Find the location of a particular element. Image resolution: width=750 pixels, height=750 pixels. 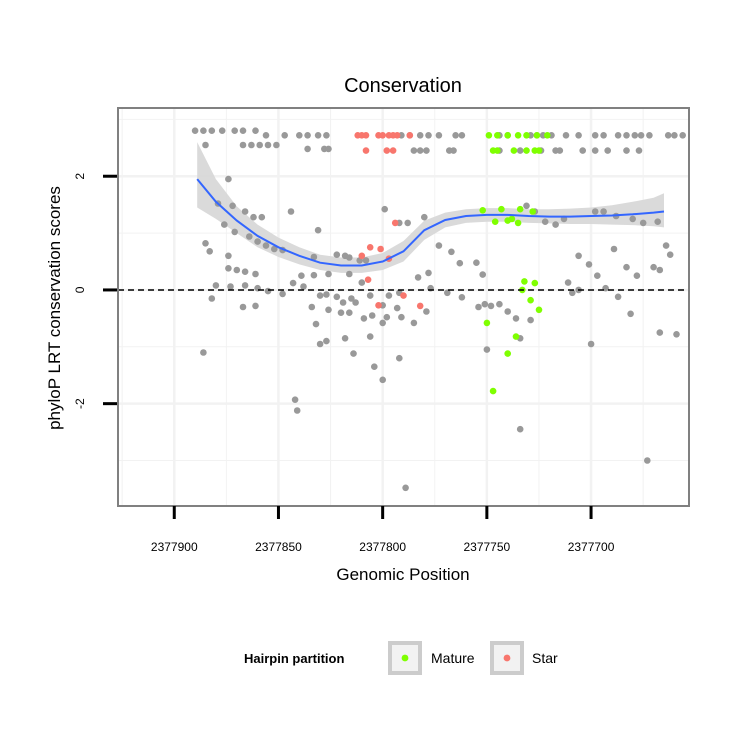

y-axis-title: phyloP LRT conservation scores is located at coordinates (54, 308).